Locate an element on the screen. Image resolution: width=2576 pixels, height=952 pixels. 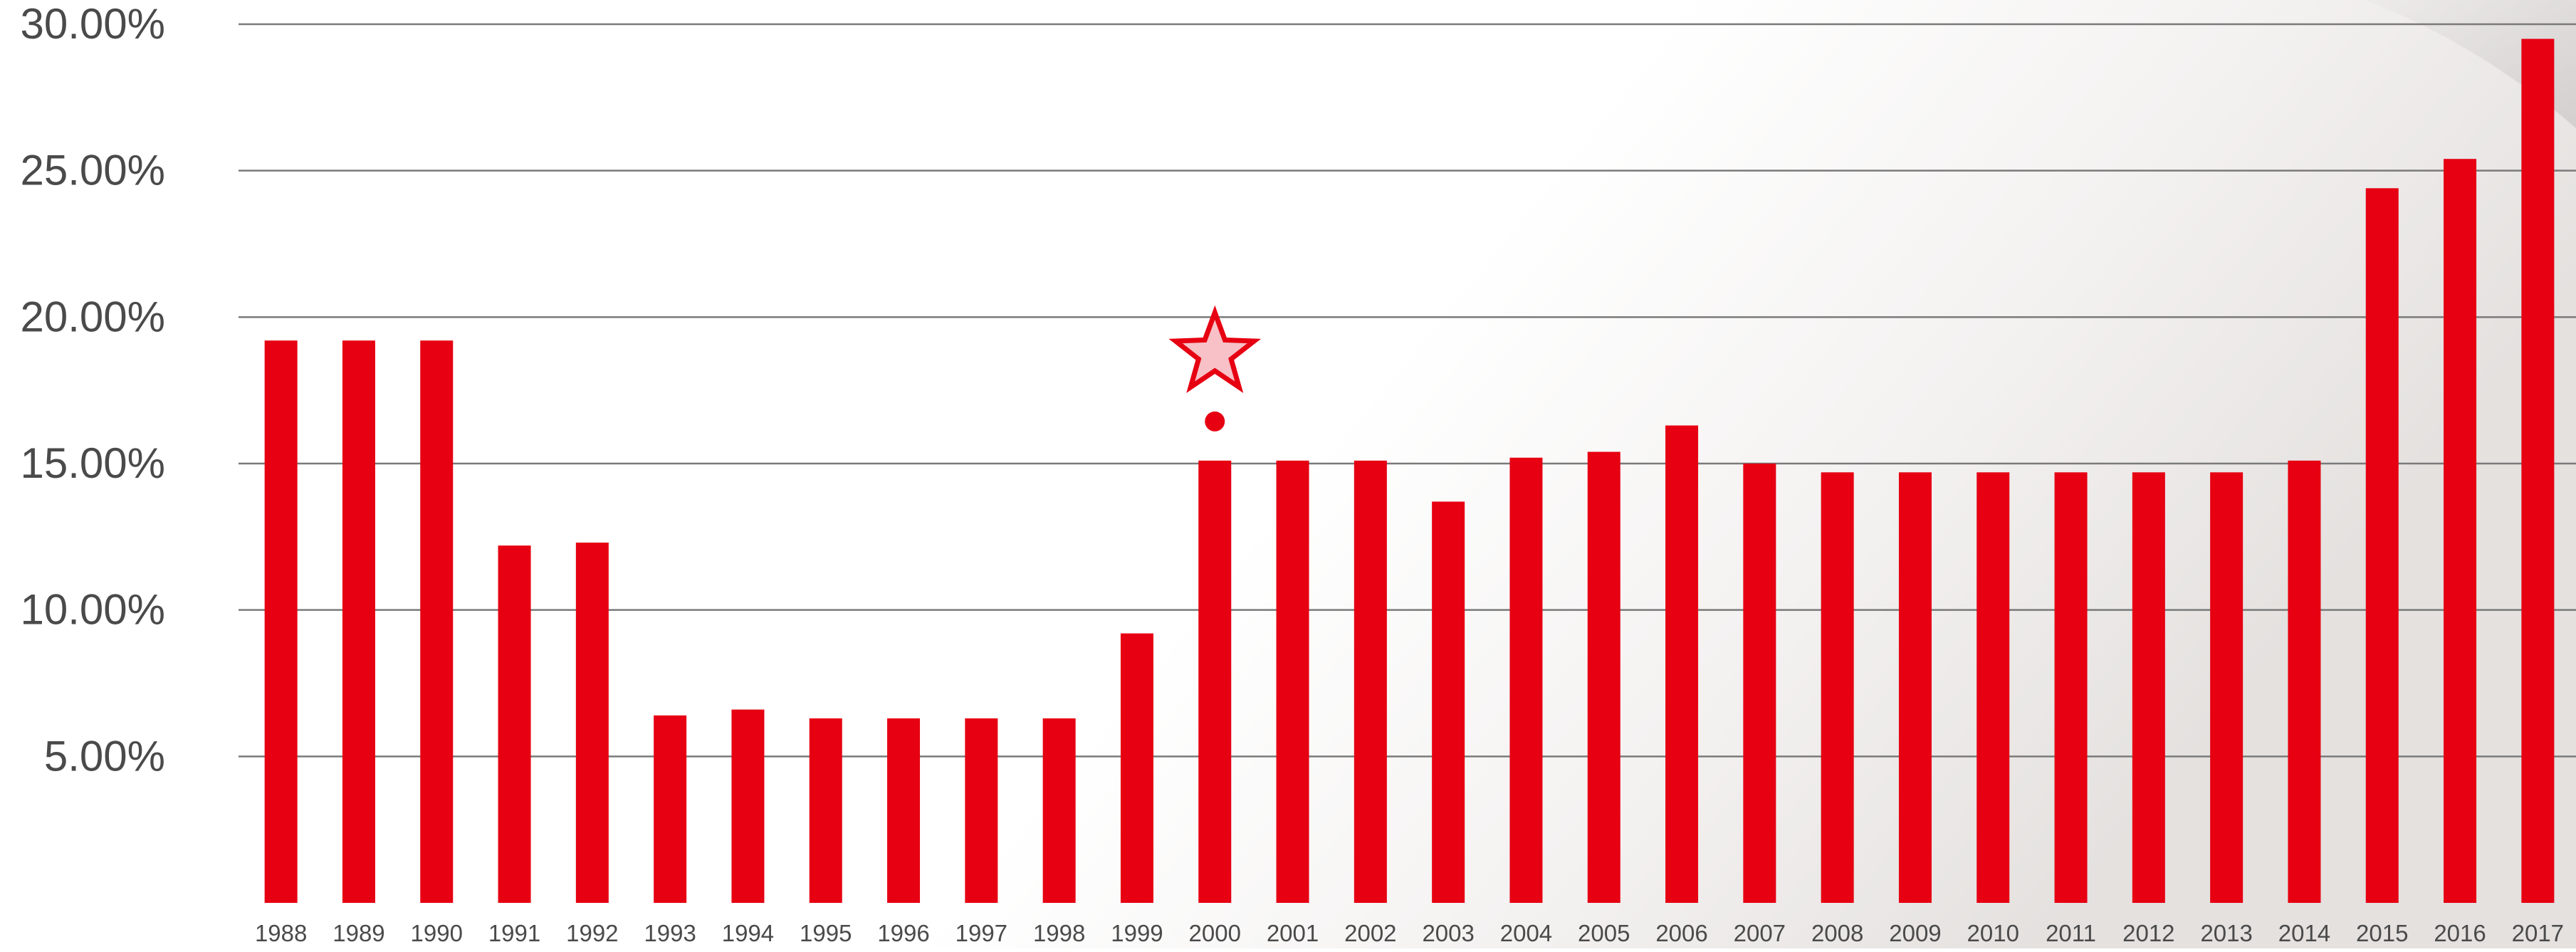
x-tick-label: 1998 is located at coordinates (1059, 933).